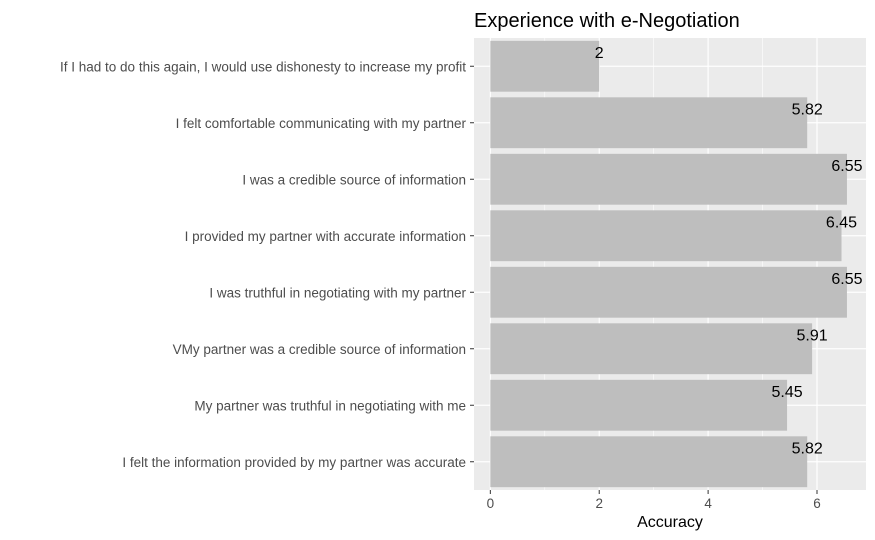 The height and width of the screenshot is (540, 875). I want to click on x-axis: 0 2 4 6, so click(654, 500).